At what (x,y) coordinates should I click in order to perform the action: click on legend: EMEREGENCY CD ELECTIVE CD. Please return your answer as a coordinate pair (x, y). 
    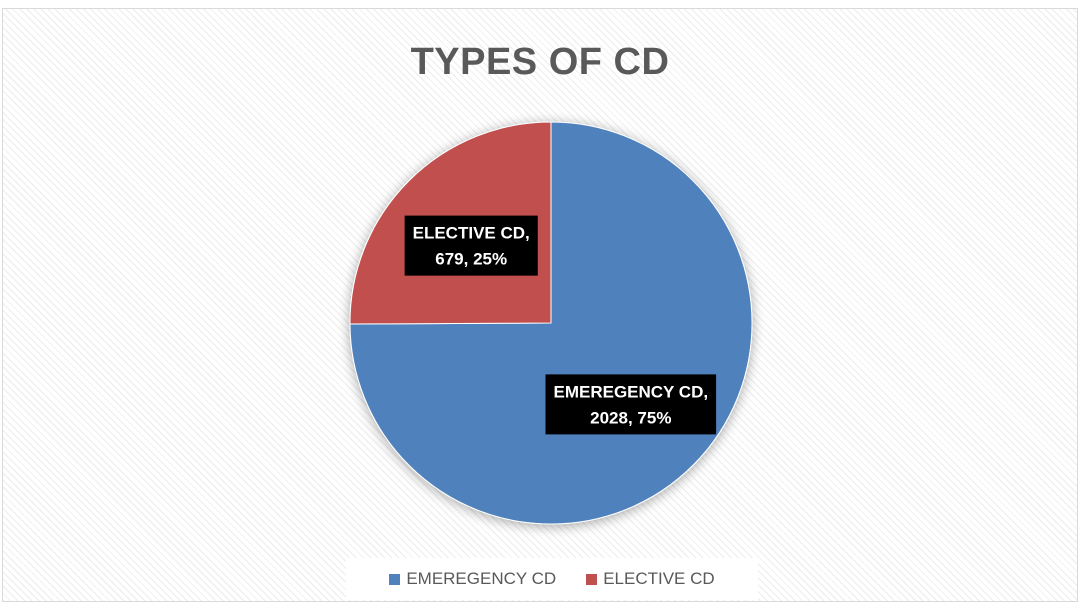
    Looking at the image, I should click on (552, 579).